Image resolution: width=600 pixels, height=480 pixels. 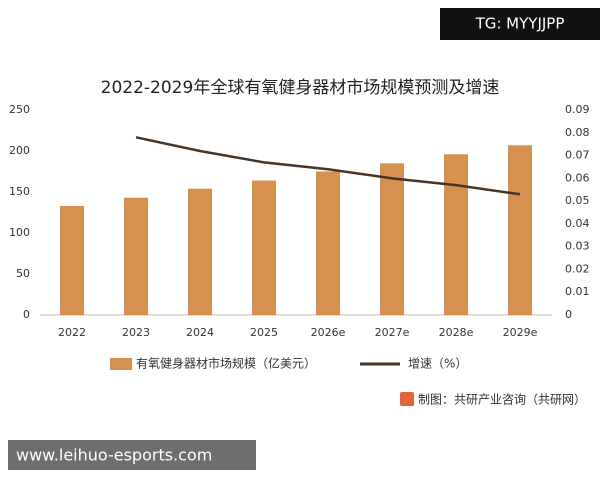 I want to click on y-tick-label: 200, so click(x=19, y=150).